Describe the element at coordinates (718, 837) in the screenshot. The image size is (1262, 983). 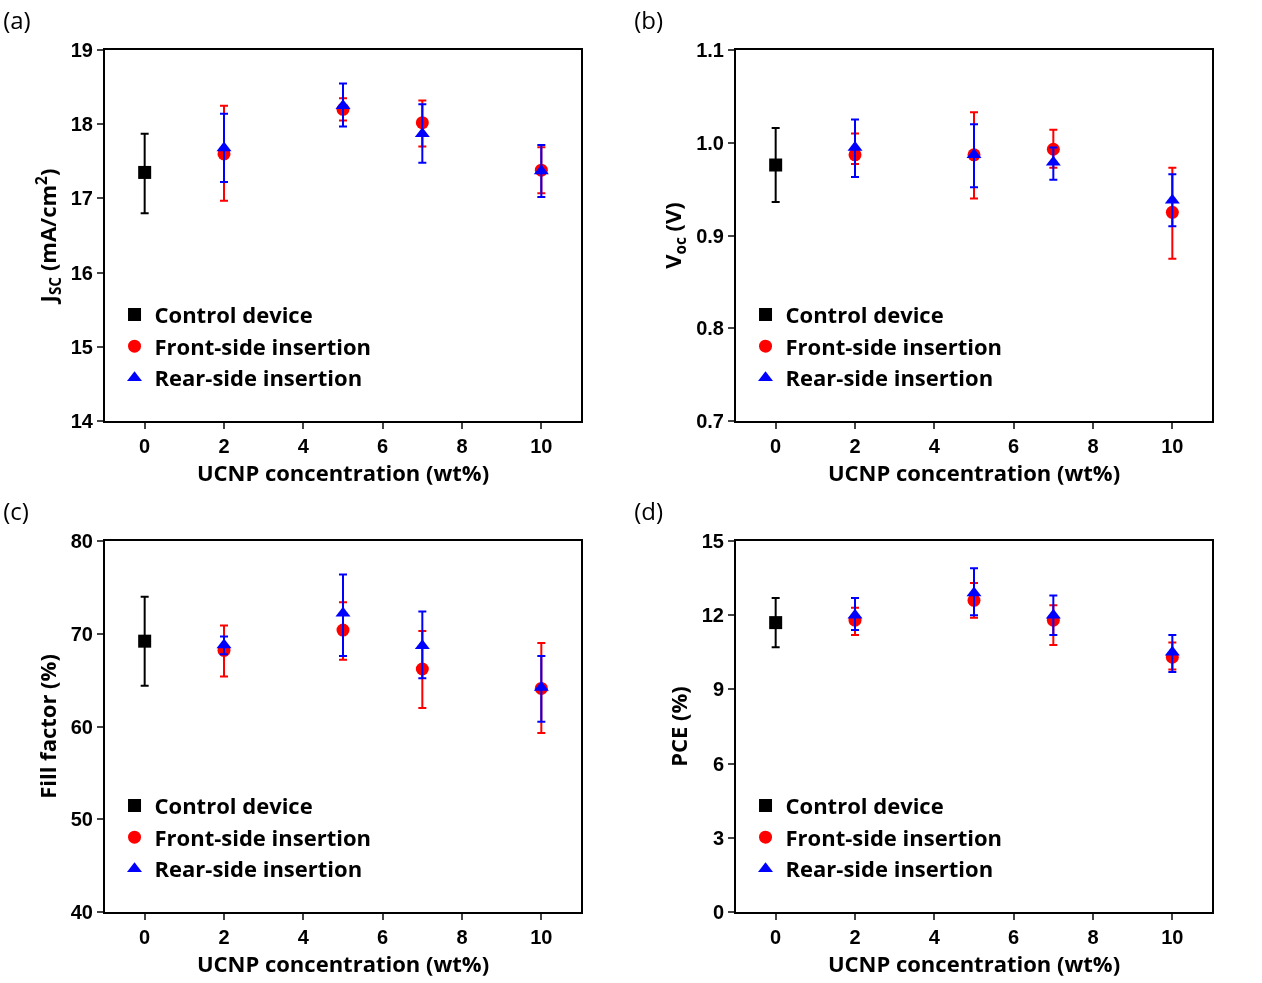
I see `y-tick-label: 3` at that location.